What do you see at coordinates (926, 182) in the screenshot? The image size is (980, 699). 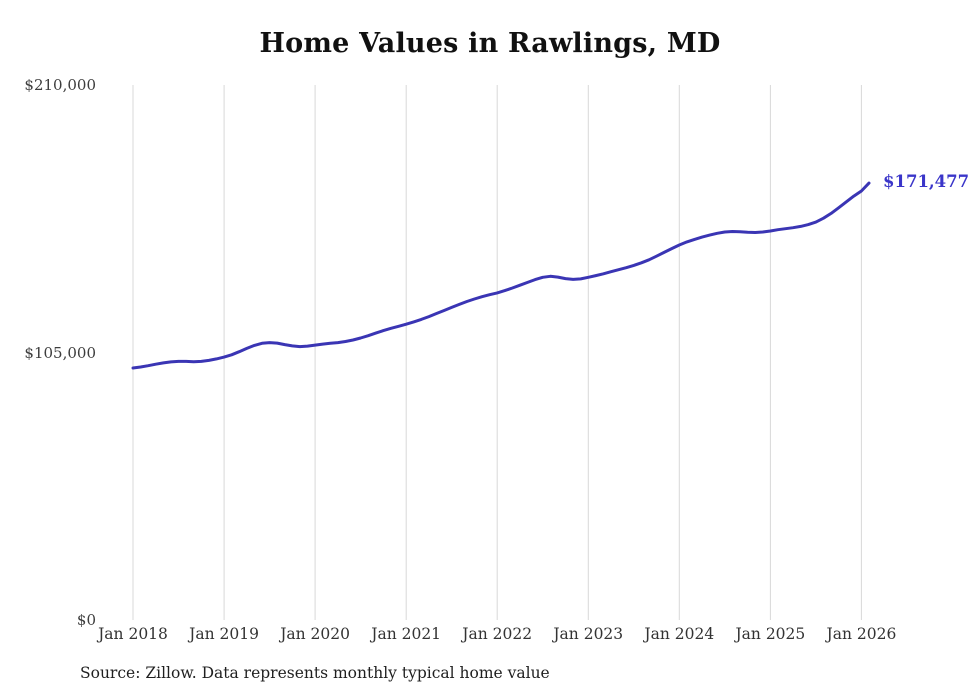 I see `latest-value-label: $171,477` at bounding box center [926, 182].